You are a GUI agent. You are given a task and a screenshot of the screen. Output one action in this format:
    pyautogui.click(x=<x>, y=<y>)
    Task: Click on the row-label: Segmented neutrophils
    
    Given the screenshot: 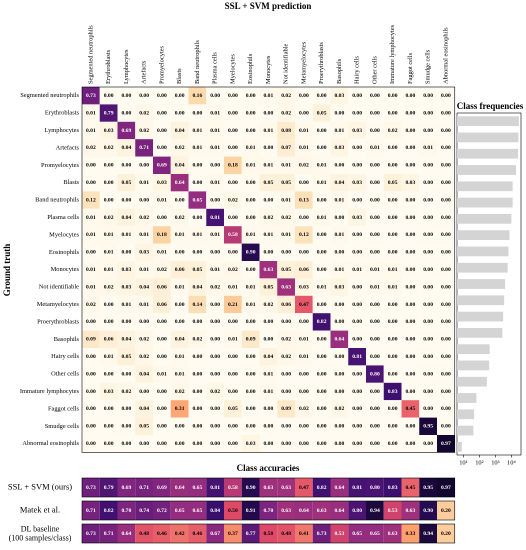 What is the action you would take?
    pyautogui.click(x=49, y=95)
    